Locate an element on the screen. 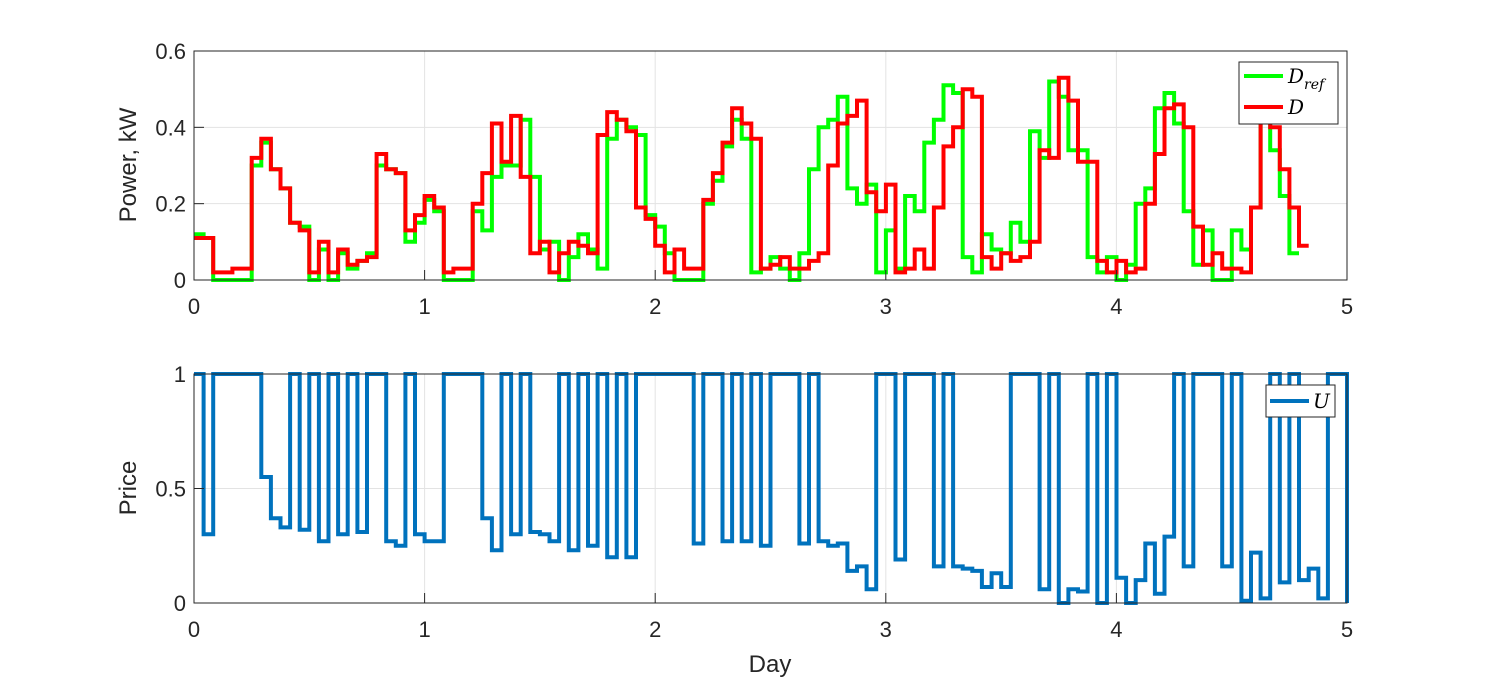 This screenshot has height=681, width=1488. legend: Dref D is located at coordinates (1288, 93).